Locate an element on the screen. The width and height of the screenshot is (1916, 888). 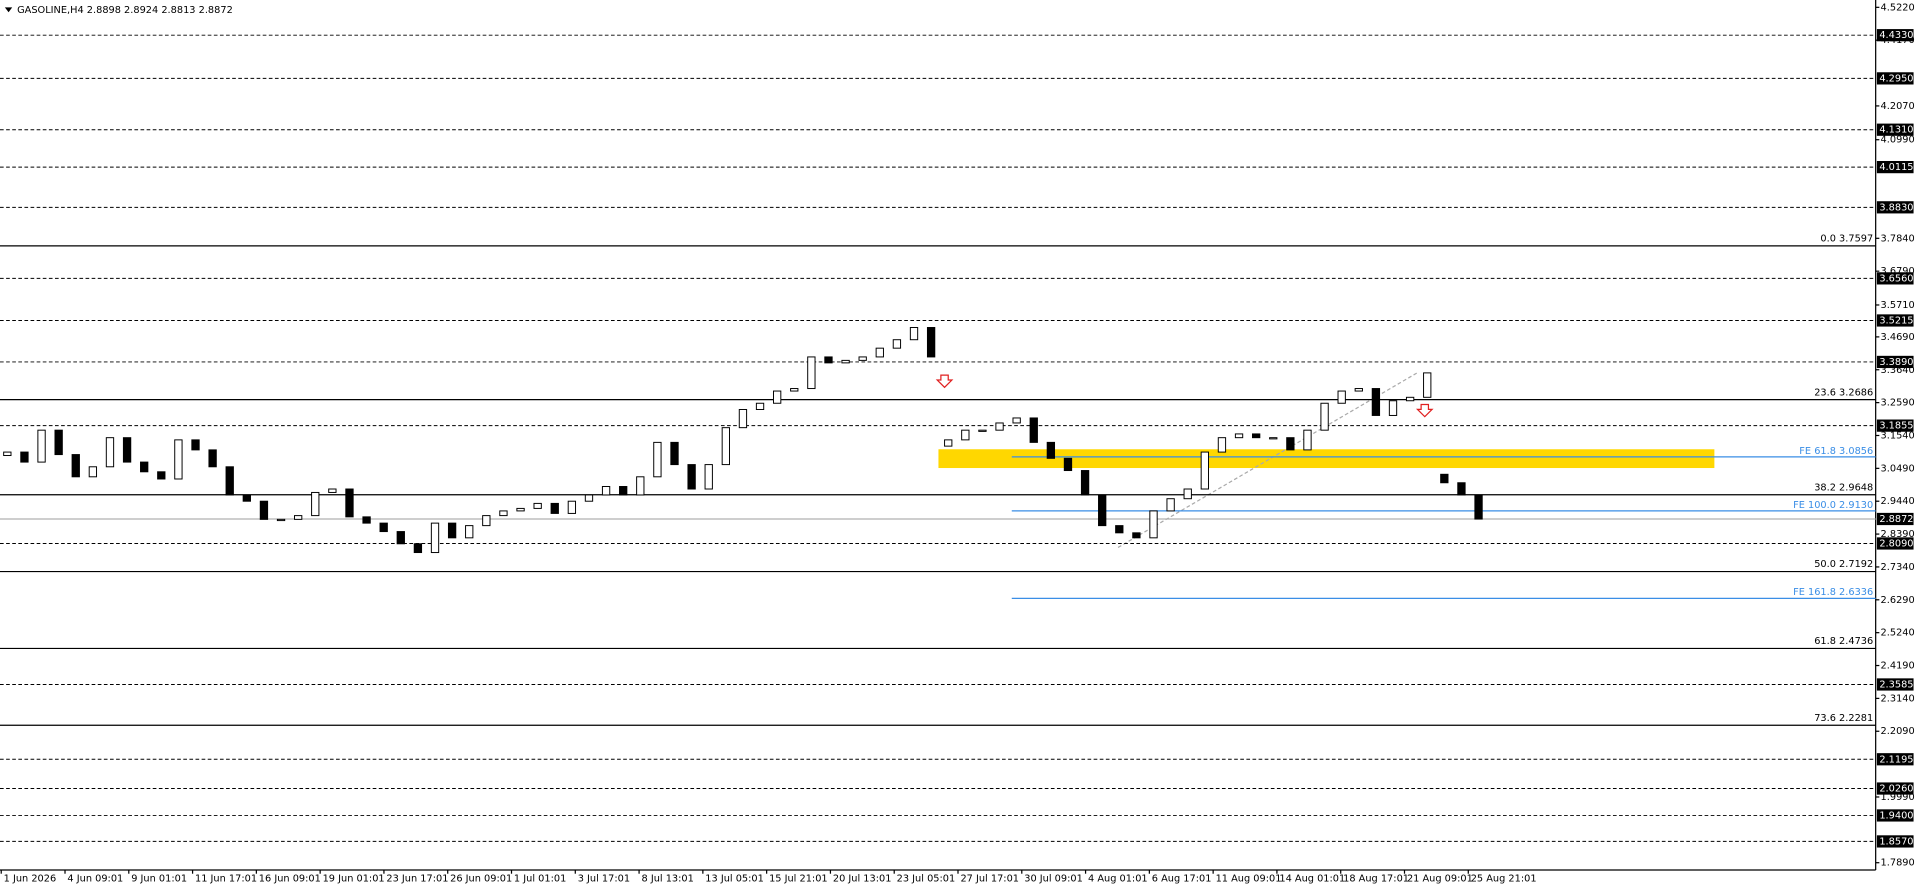
y-tick-label: 2.5240 is located at coordinates (1898, 633).